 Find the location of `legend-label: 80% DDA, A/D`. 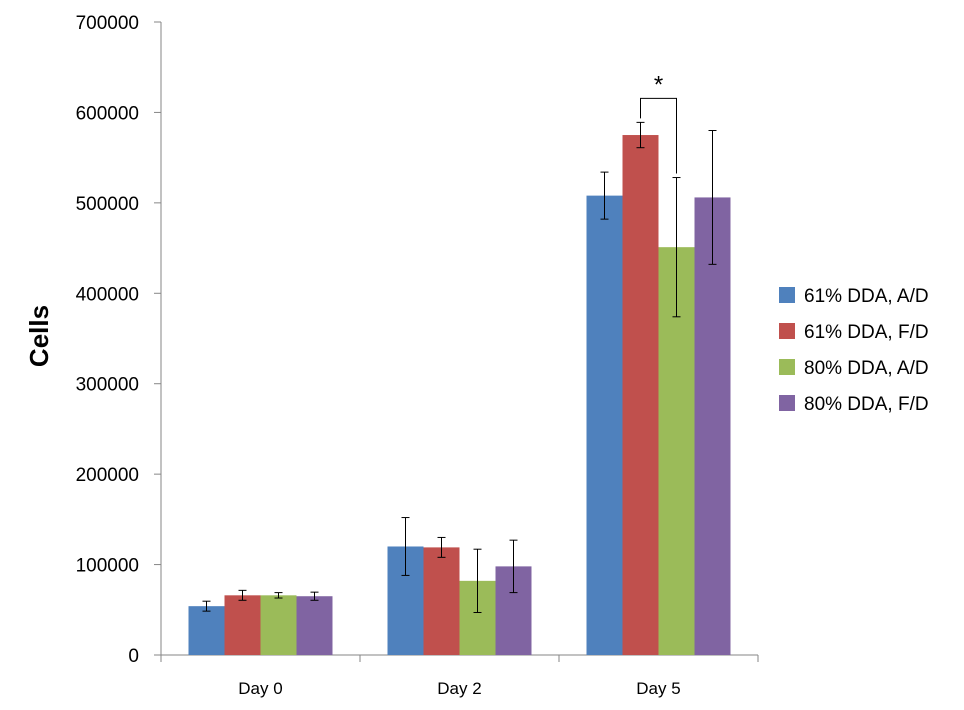

legend-label: 80% DDA, A/D is located at coordinates (866, 368).